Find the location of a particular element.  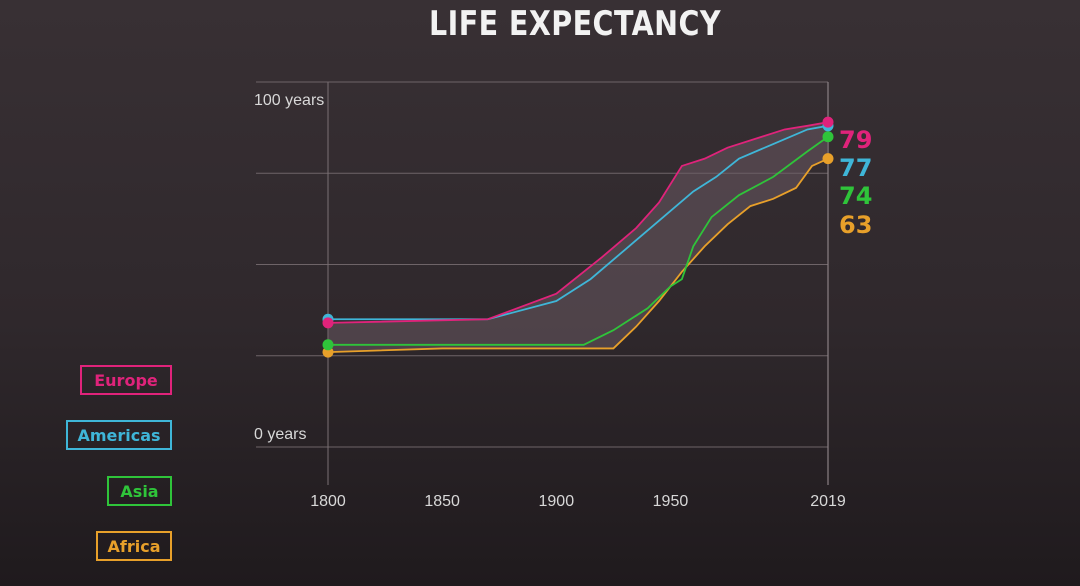

end-point-africa is located at coordinates (828, 159).